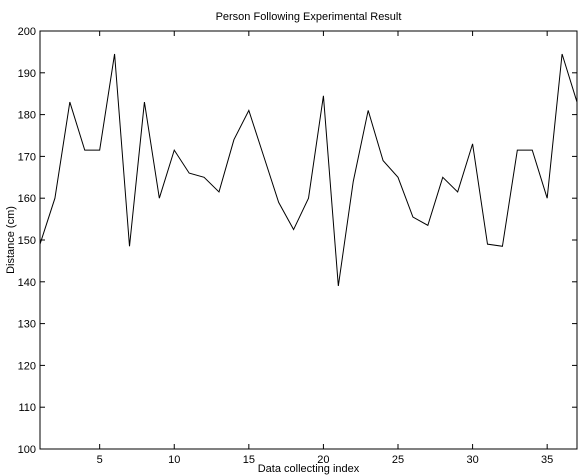  Describe the element at coordinates (309, 17) in the screenshot. I see `chart-title: Person Following Experimental Result` at that location.